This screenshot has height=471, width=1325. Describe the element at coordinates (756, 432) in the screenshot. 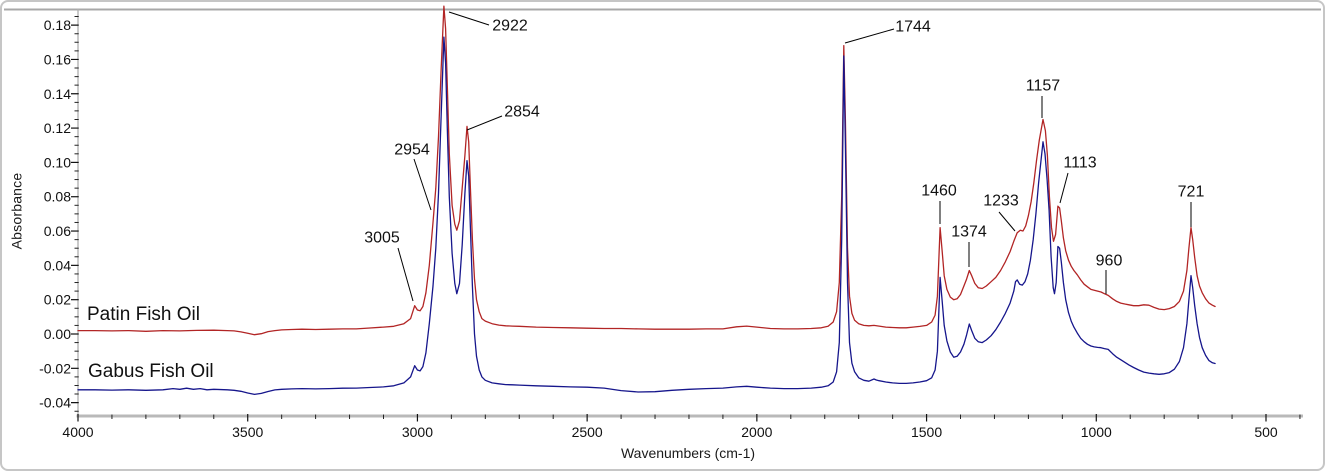

I see `x-tick-label: 2000` at that location.